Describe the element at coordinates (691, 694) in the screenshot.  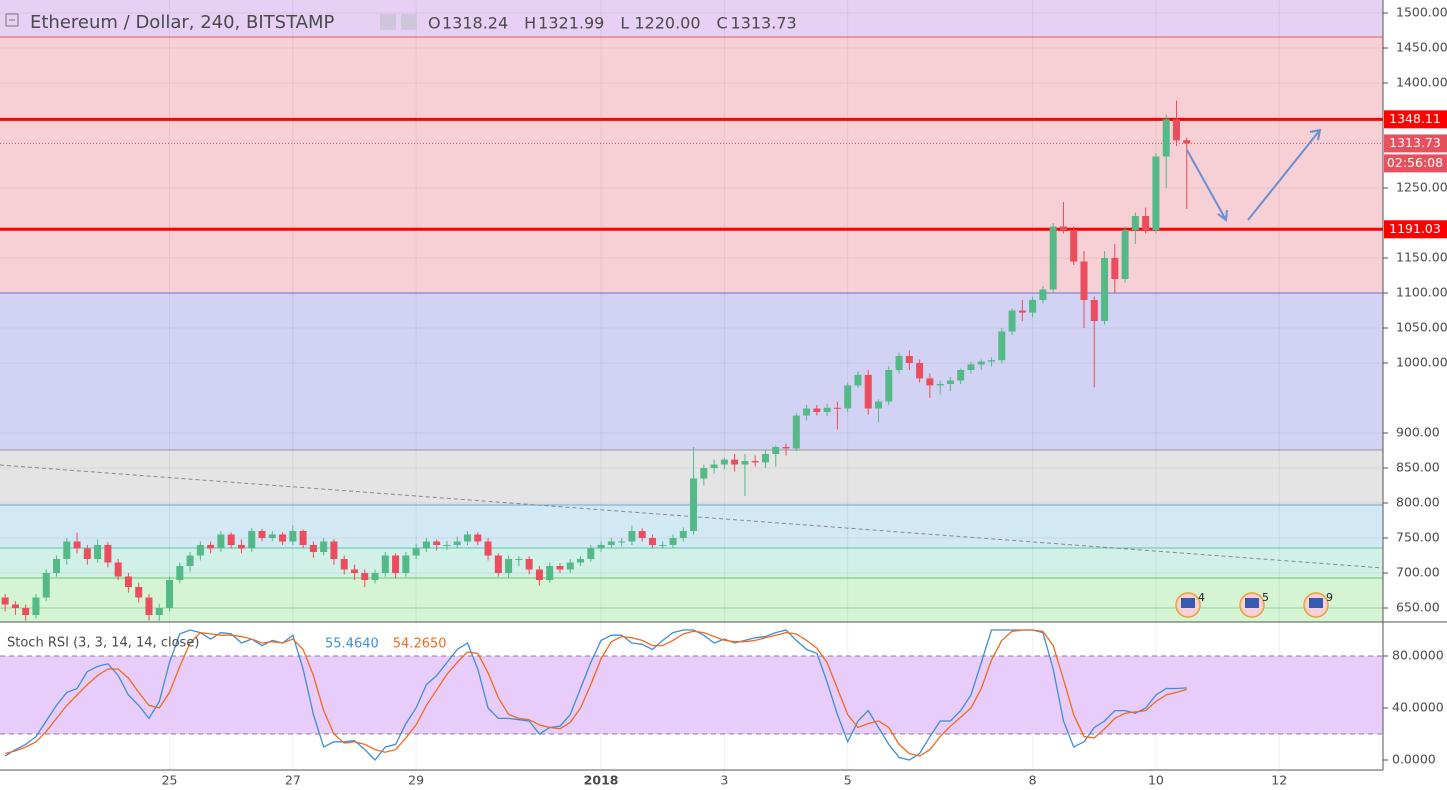
I see `overbought-band` at that location.